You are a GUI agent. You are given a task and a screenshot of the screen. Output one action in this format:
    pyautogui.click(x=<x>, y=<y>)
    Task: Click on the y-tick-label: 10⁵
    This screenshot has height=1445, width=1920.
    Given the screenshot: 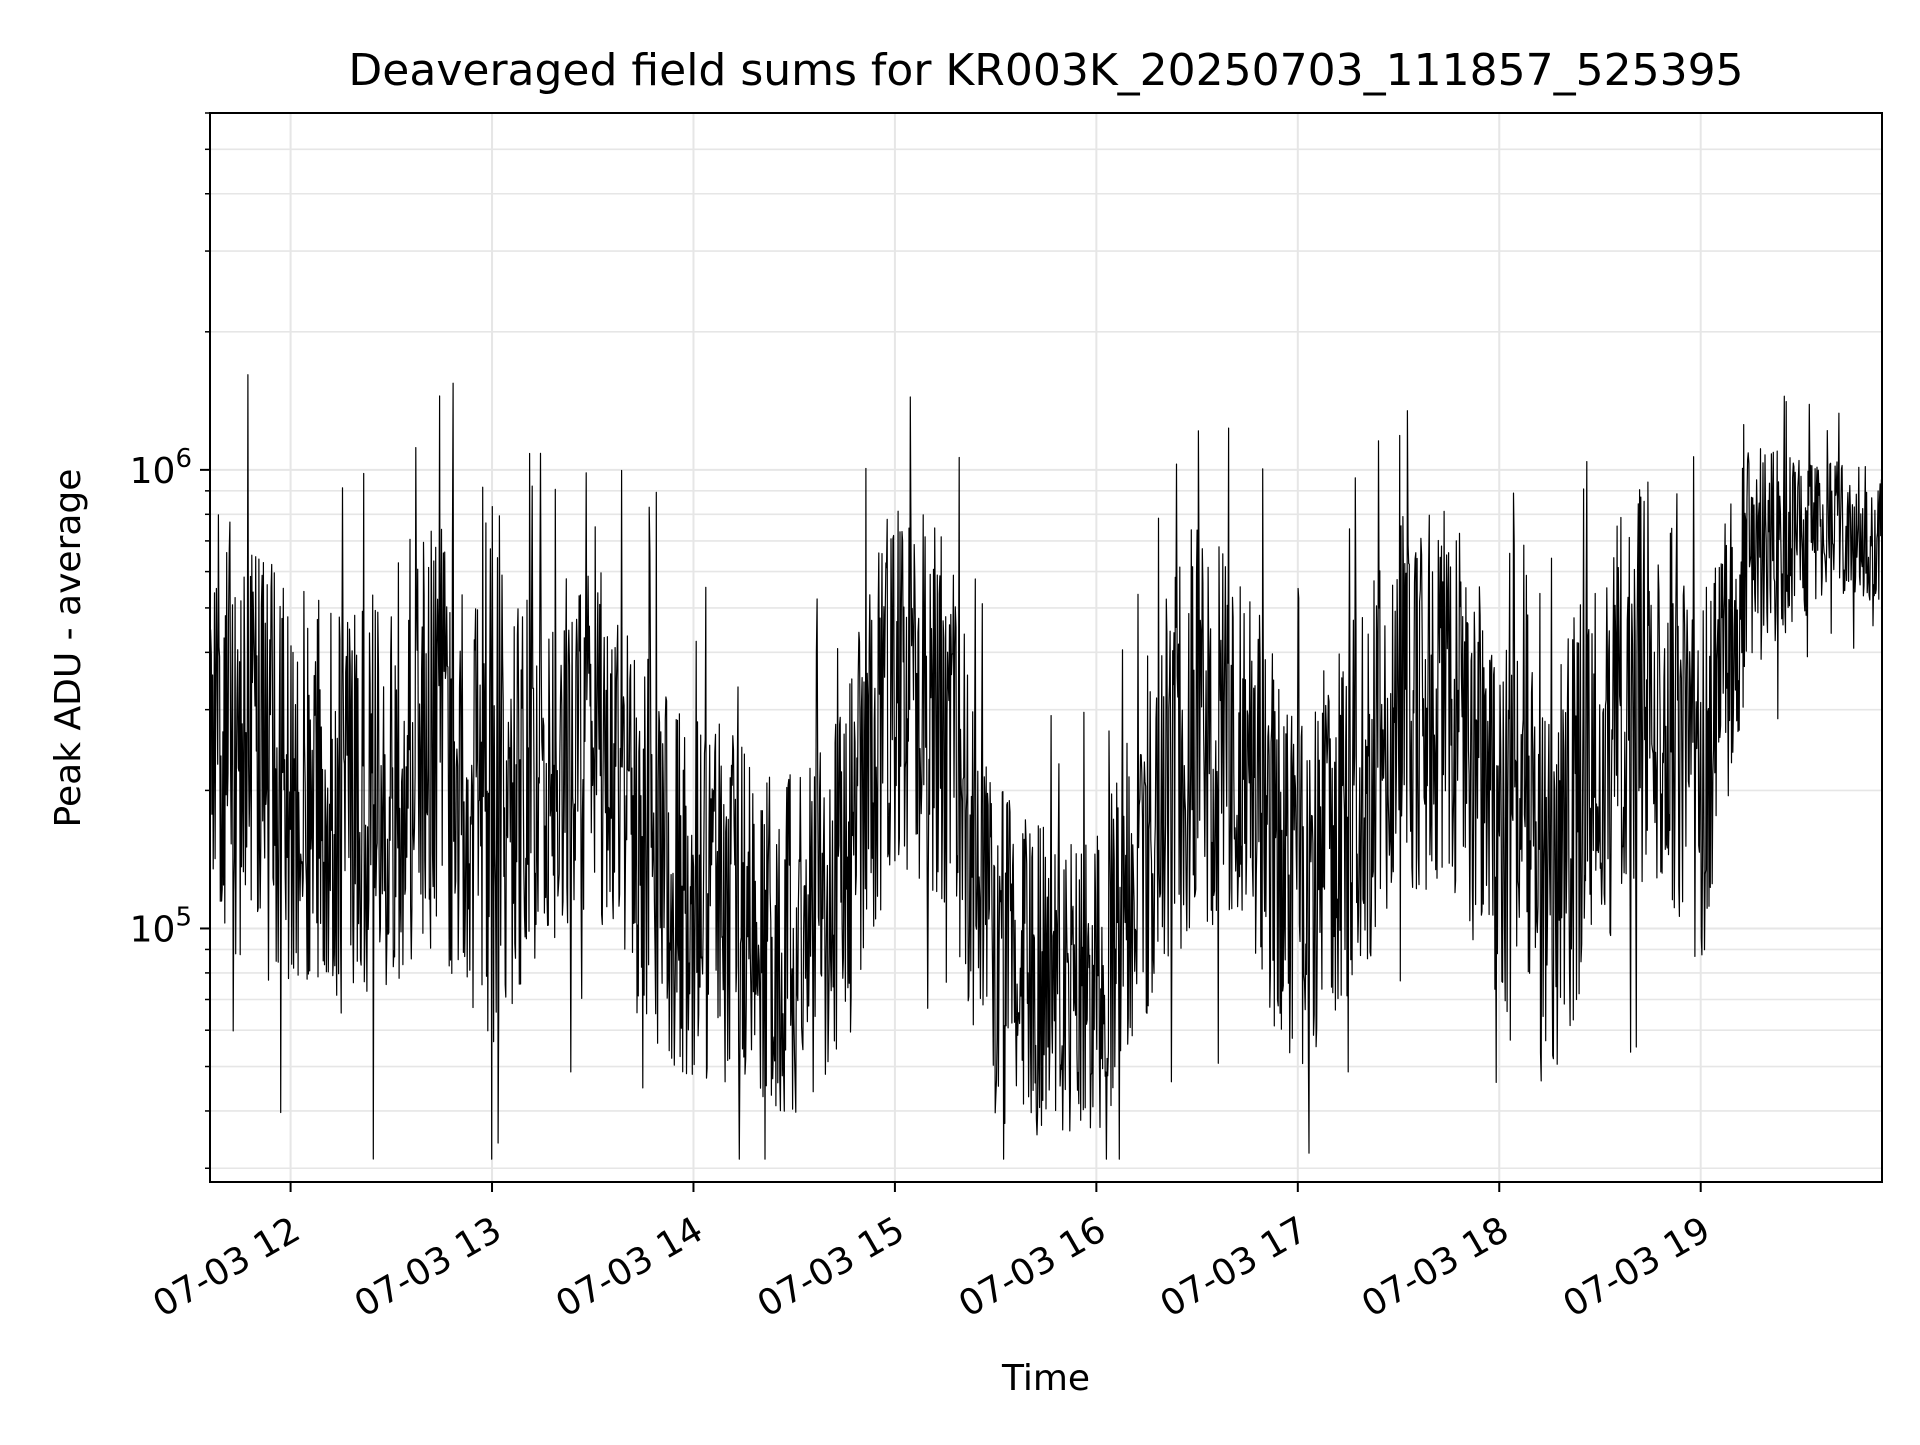 What is the action you would take?
    pyautogui.click(x=161, y=926)
    